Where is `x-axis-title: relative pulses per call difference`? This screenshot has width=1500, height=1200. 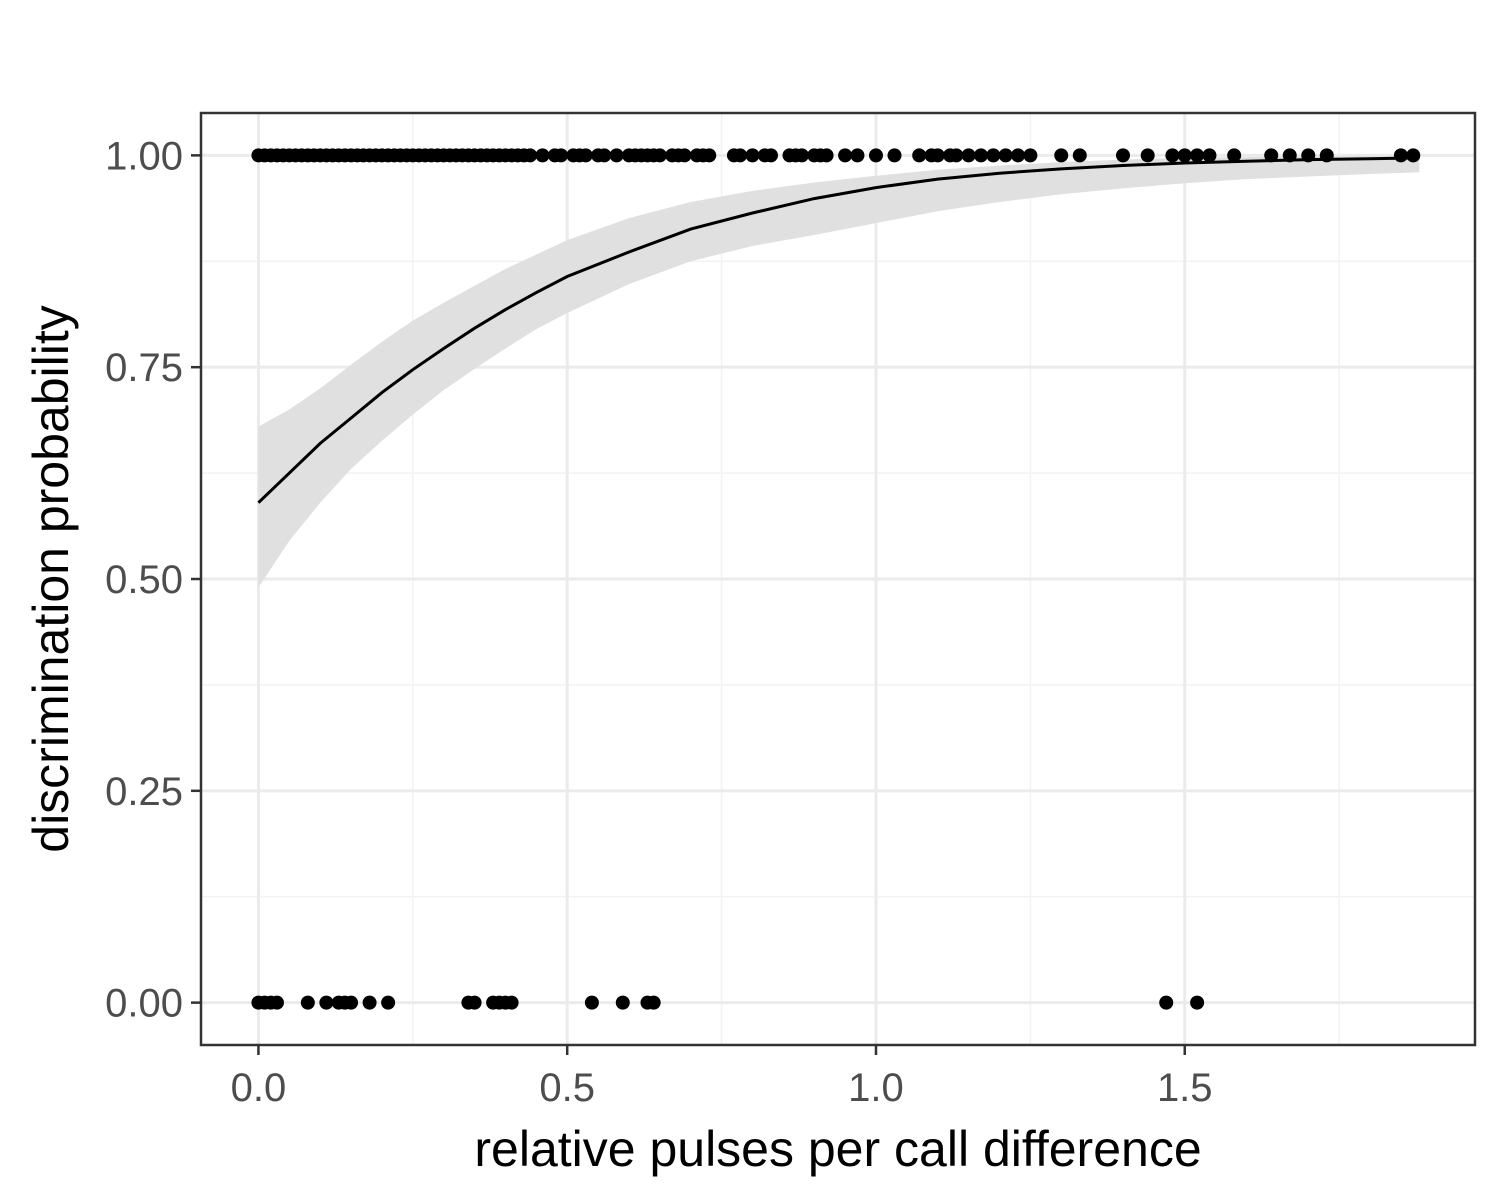 x-axis-title: relative pulses per call difference is located at coordinates (837, 1149).